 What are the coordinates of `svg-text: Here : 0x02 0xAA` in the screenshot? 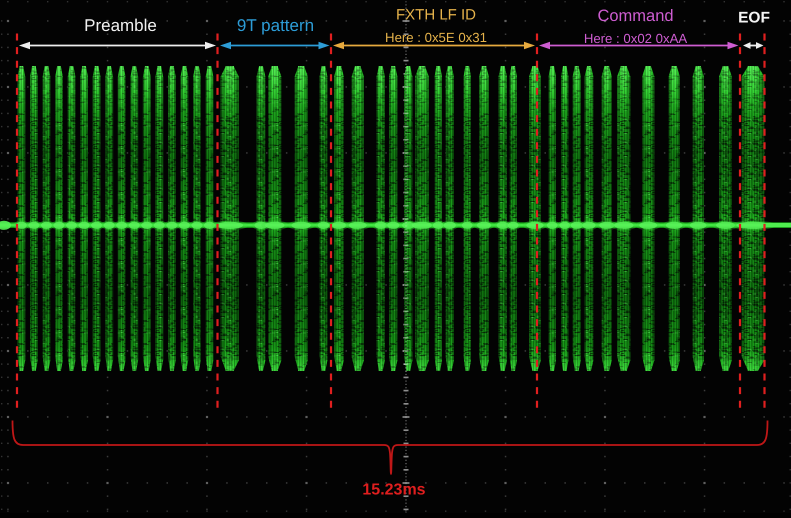 It's located at (636, 38).